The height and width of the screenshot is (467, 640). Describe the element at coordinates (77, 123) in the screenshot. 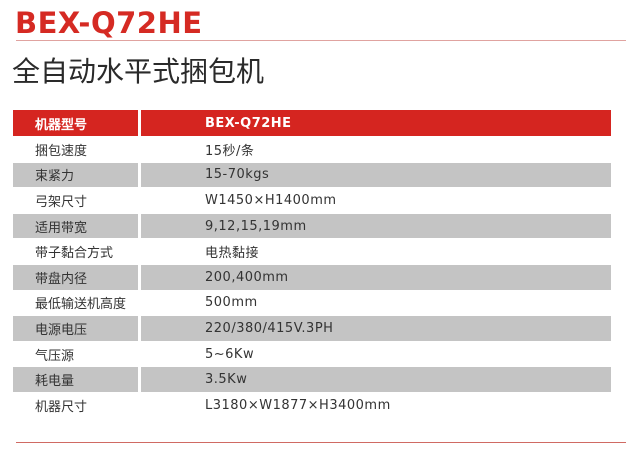

I see `header-label: 机器型号` at that location.